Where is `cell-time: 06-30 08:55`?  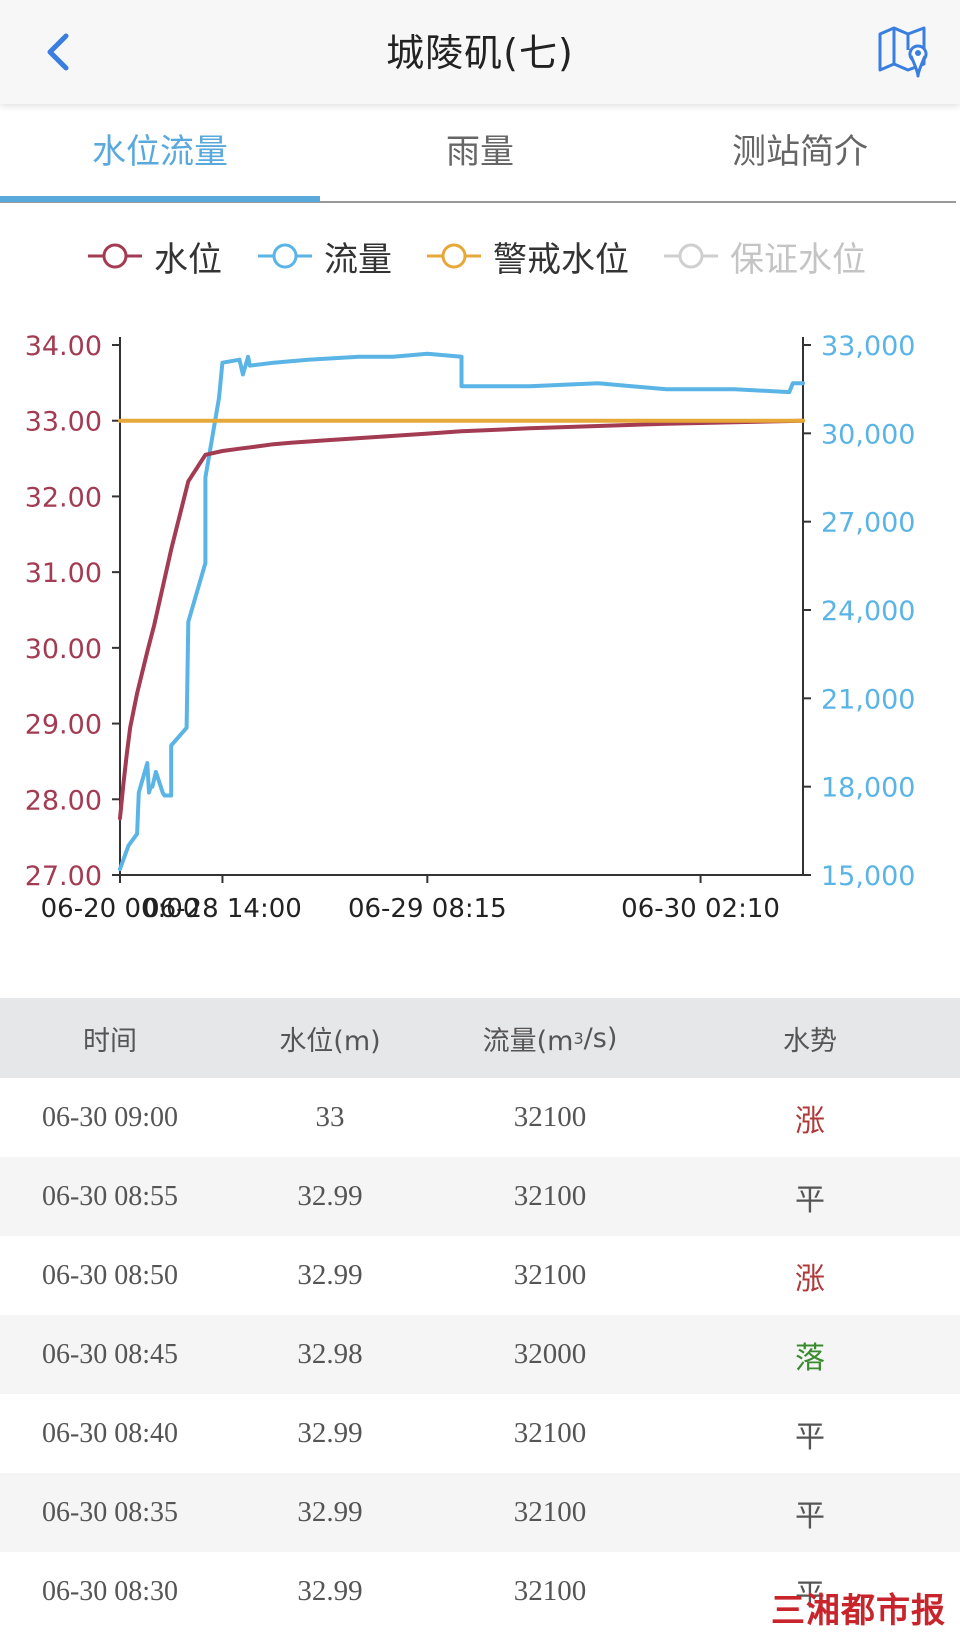
cell-time: 06-30 08:55 is located at coordinates (110, 1196).